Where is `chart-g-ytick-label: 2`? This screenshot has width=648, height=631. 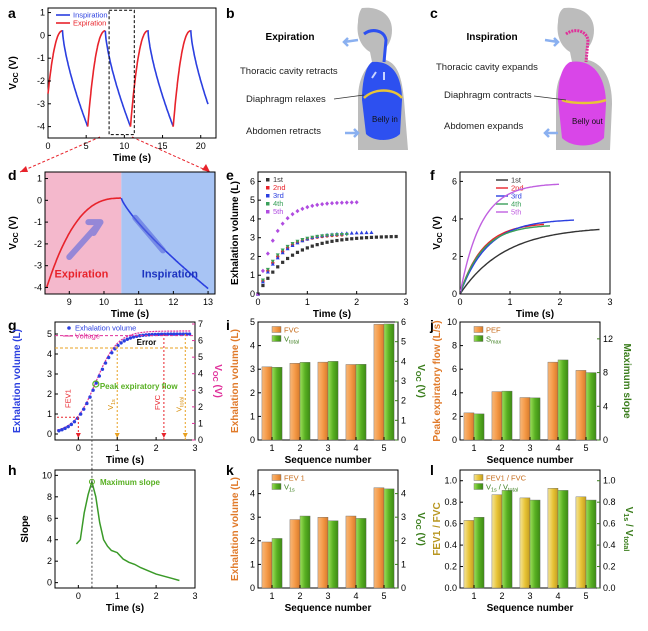 chart-g-ytick-label: 2 is located at coordinates (49, 394).